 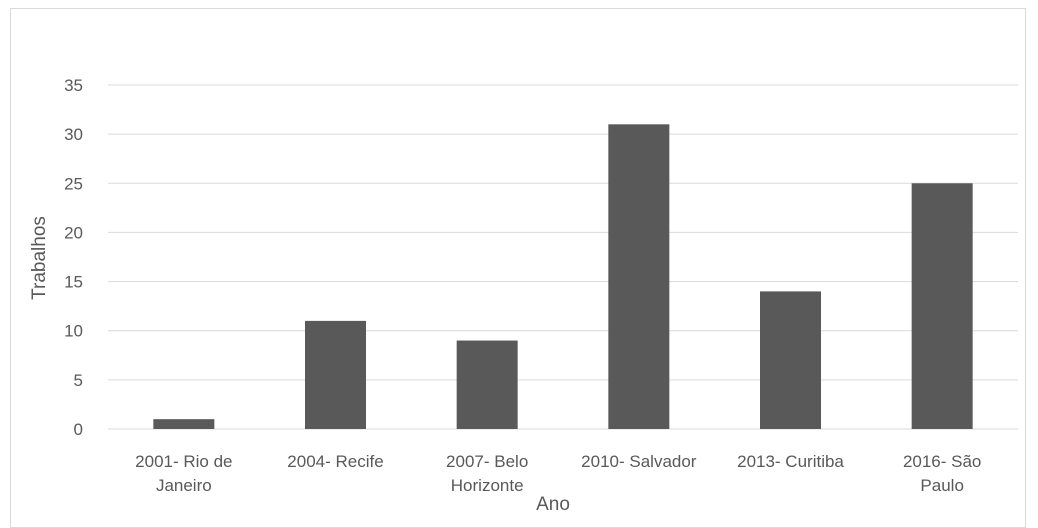 I want to click on x-tick-label: 2007- Belo, so click(x=487, y=461).